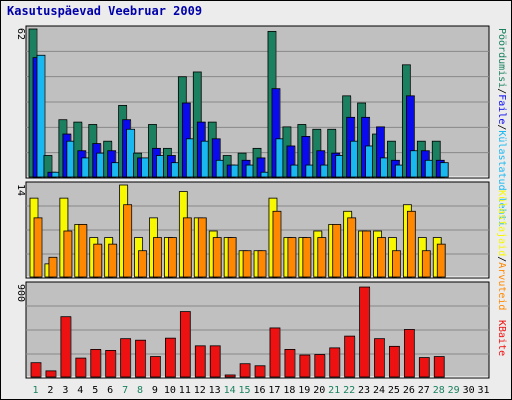 The image size is (512, 400). I want to click on bar-bottom-s0-day6, so click(111, 364).